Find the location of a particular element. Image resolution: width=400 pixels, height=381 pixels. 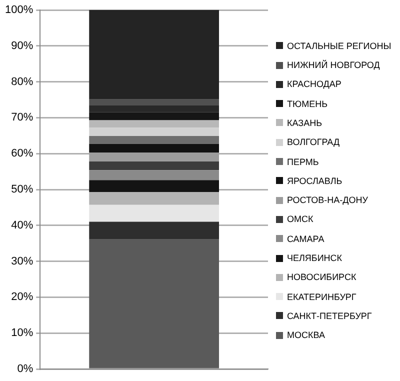

legend-label: ПЕРМЬ is located at coordinates (303, 162).